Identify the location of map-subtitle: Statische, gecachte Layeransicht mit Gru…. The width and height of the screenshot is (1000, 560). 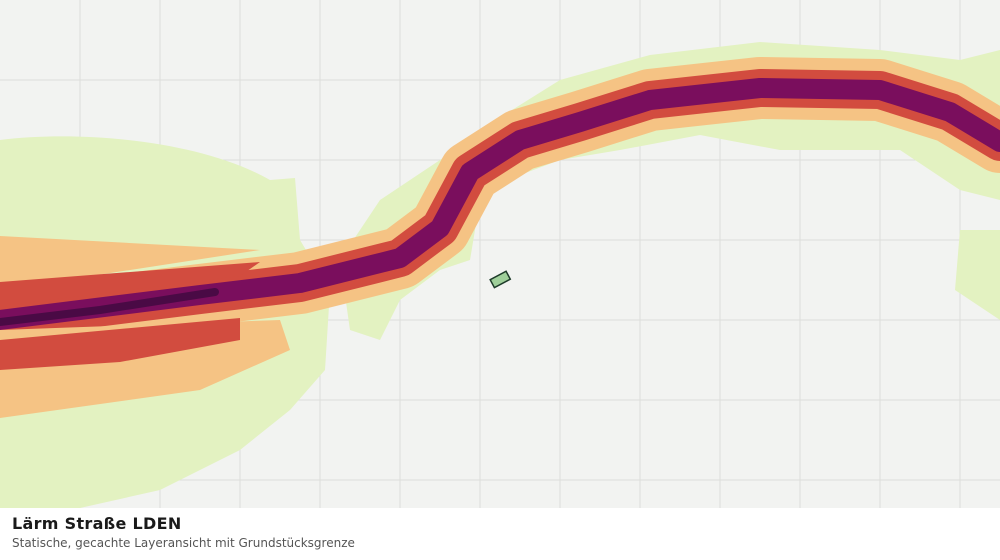
(183, 543).